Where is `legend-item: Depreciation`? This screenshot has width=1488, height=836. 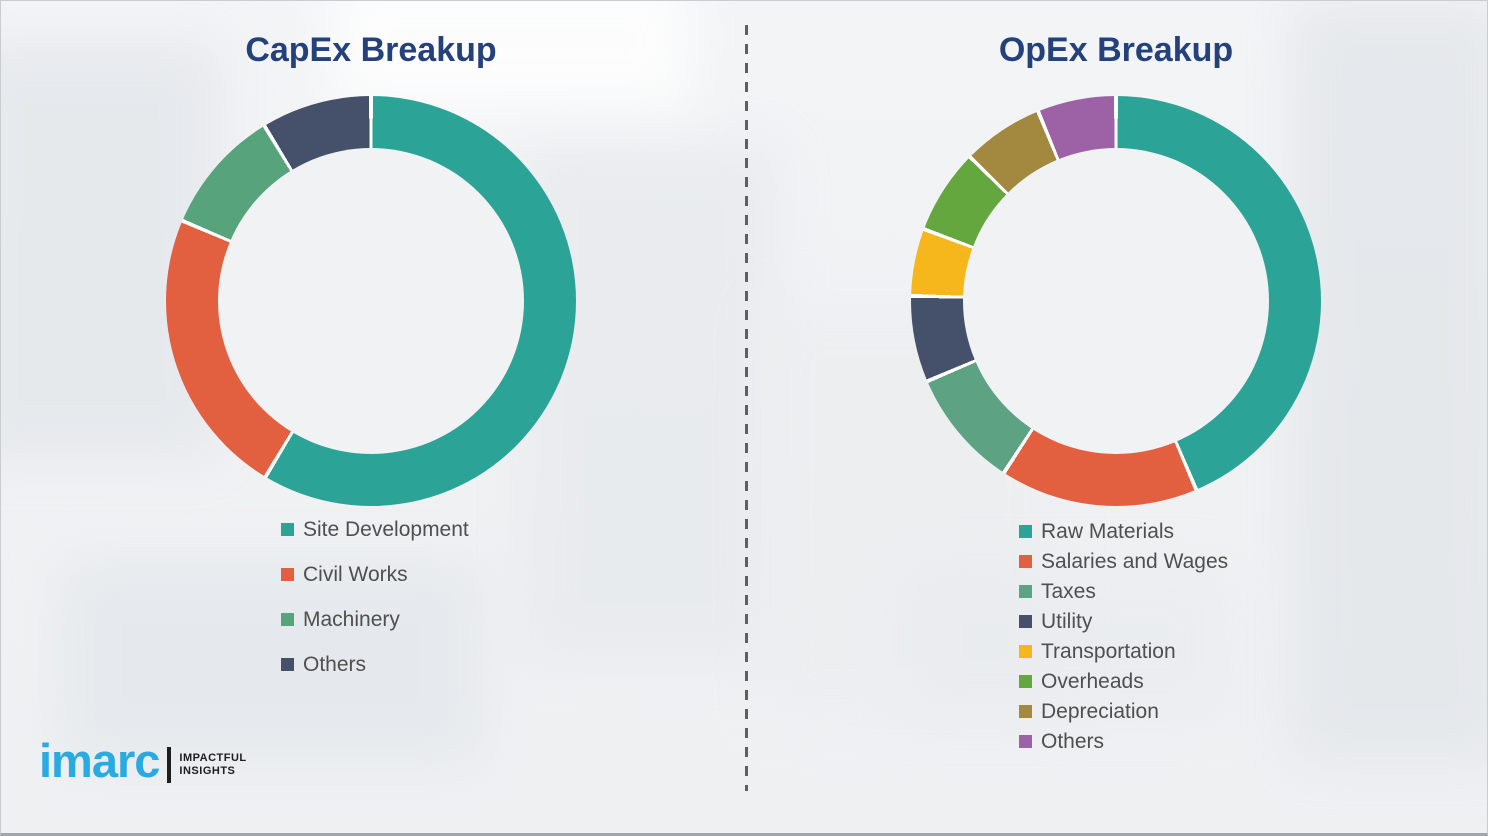 legend-item: Depreciation is located at coordinates (1123, 711).